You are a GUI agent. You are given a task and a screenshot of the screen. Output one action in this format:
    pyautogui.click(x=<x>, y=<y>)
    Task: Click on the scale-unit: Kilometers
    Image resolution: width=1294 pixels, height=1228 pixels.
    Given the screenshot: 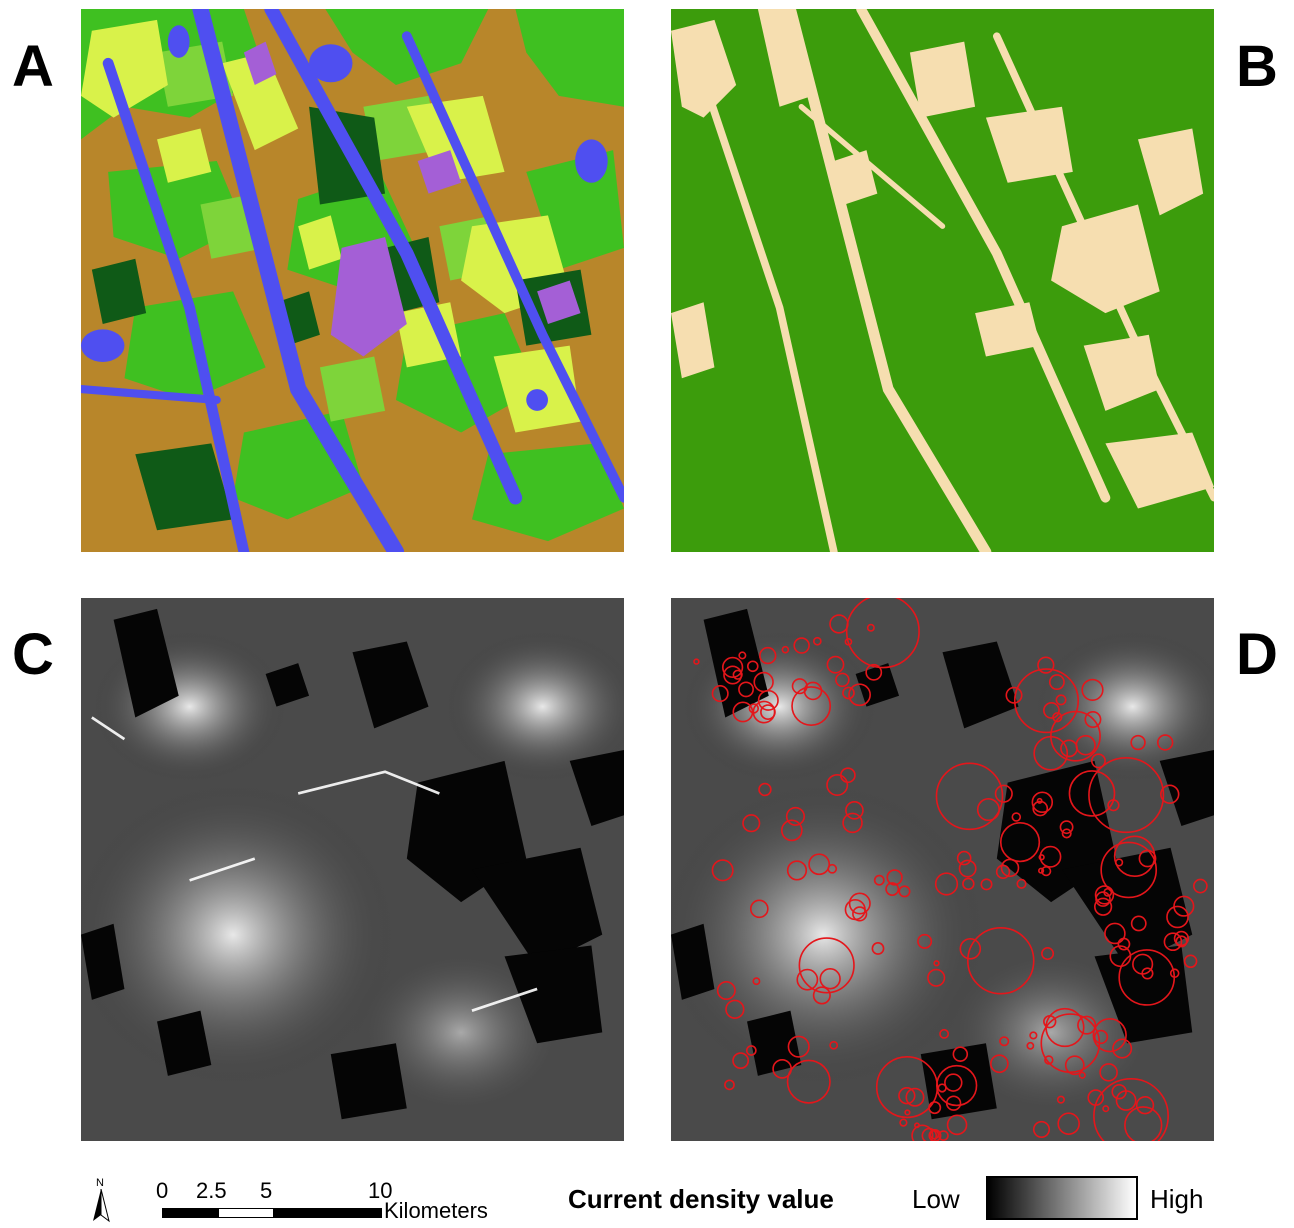 What is the action you would take?
    pyautogui.click(x=436, y=1210)
    